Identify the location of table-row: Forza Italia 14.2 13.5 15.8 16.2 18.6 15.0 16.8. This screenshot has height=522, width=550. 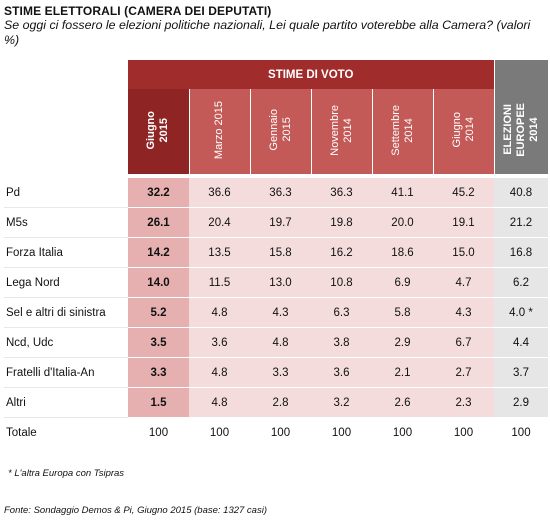
(276, 252).